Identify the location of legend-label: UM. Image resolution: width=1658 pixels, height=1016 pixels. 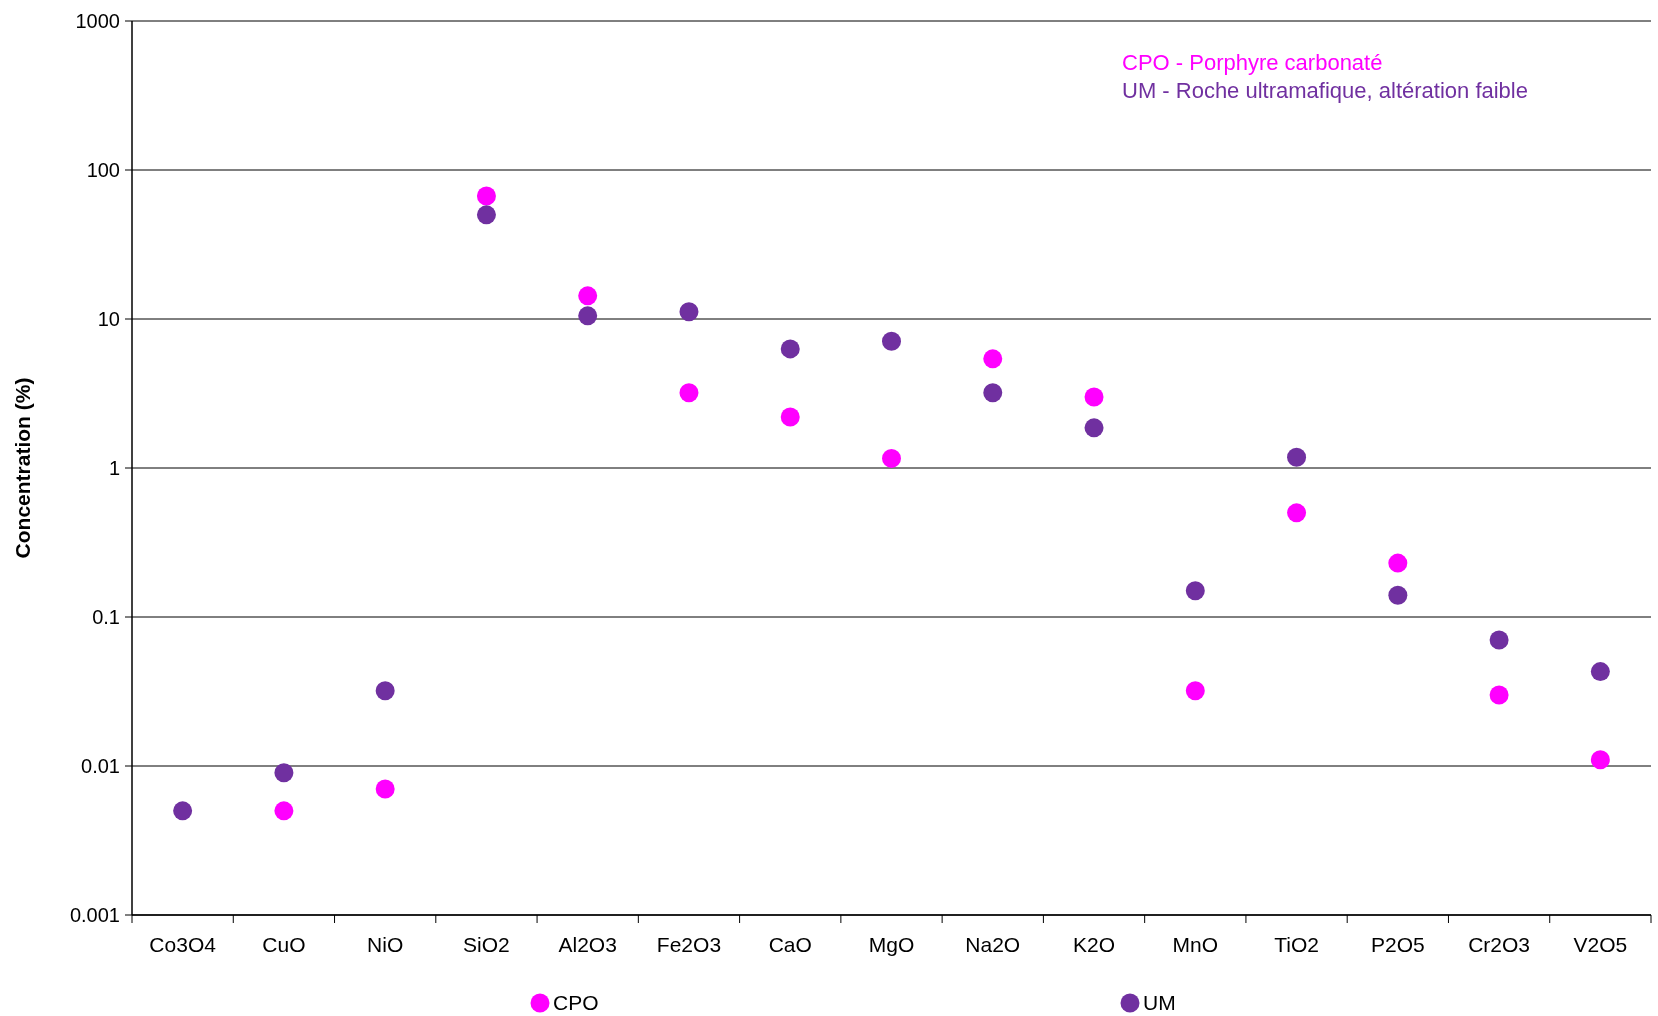
(1159, 1003).